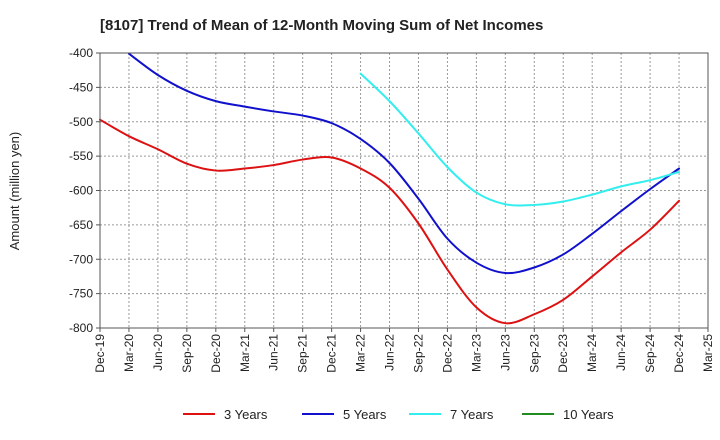 The image size is (720, 440). I want to click on x-tick-label: Mar-21, so click(245, 353).